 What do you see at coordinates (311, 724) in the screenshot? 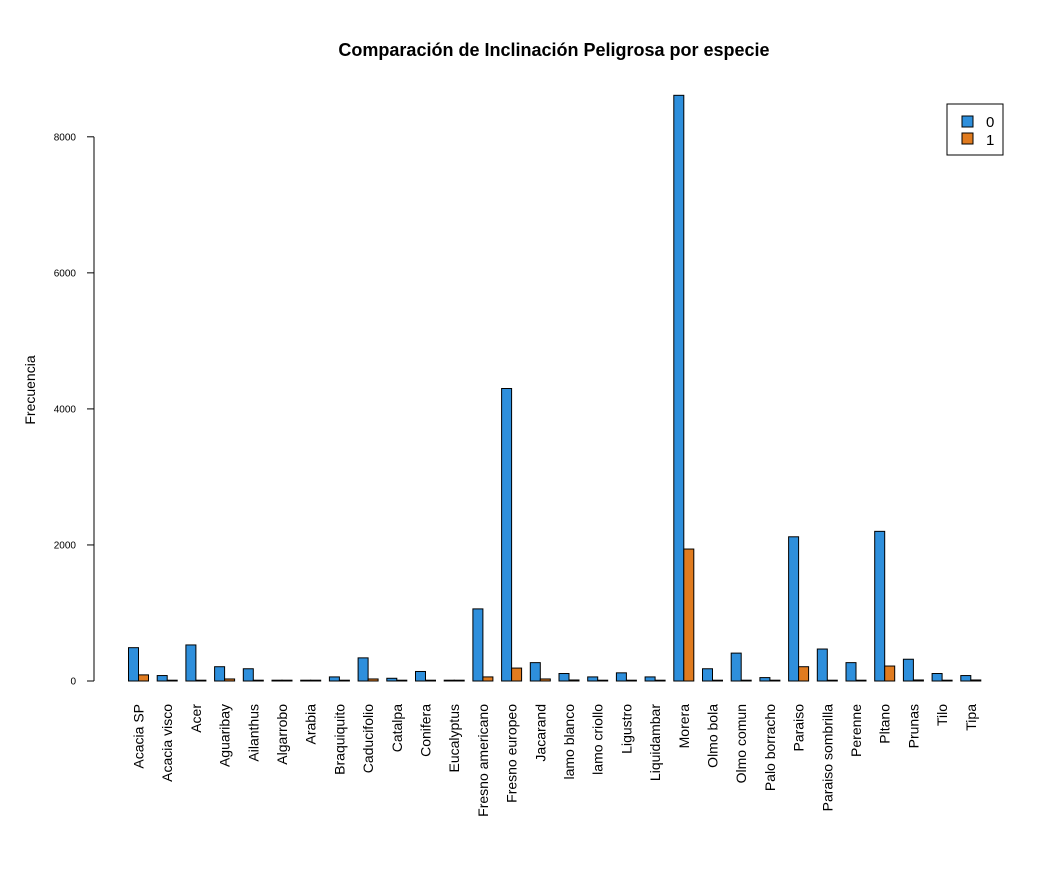
I see `x-tick-label: Arabia` at bounding box center [311, 724].